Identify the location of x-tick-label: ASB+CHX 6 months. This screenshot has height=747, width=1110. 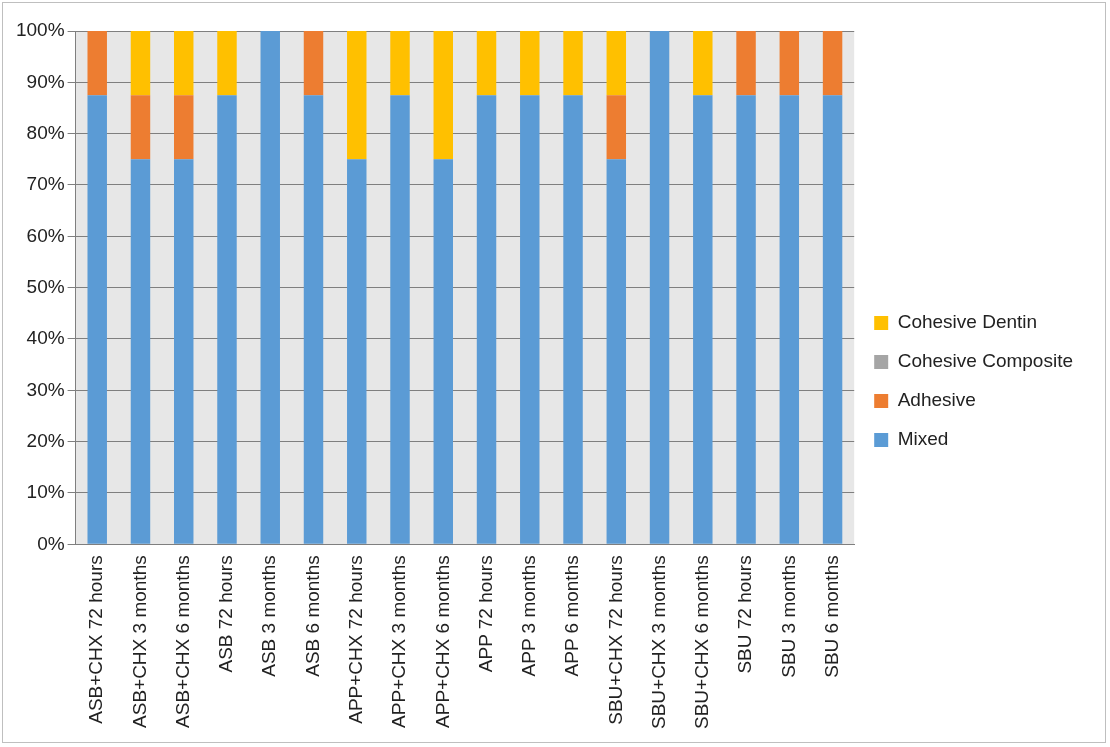
(182, 641).